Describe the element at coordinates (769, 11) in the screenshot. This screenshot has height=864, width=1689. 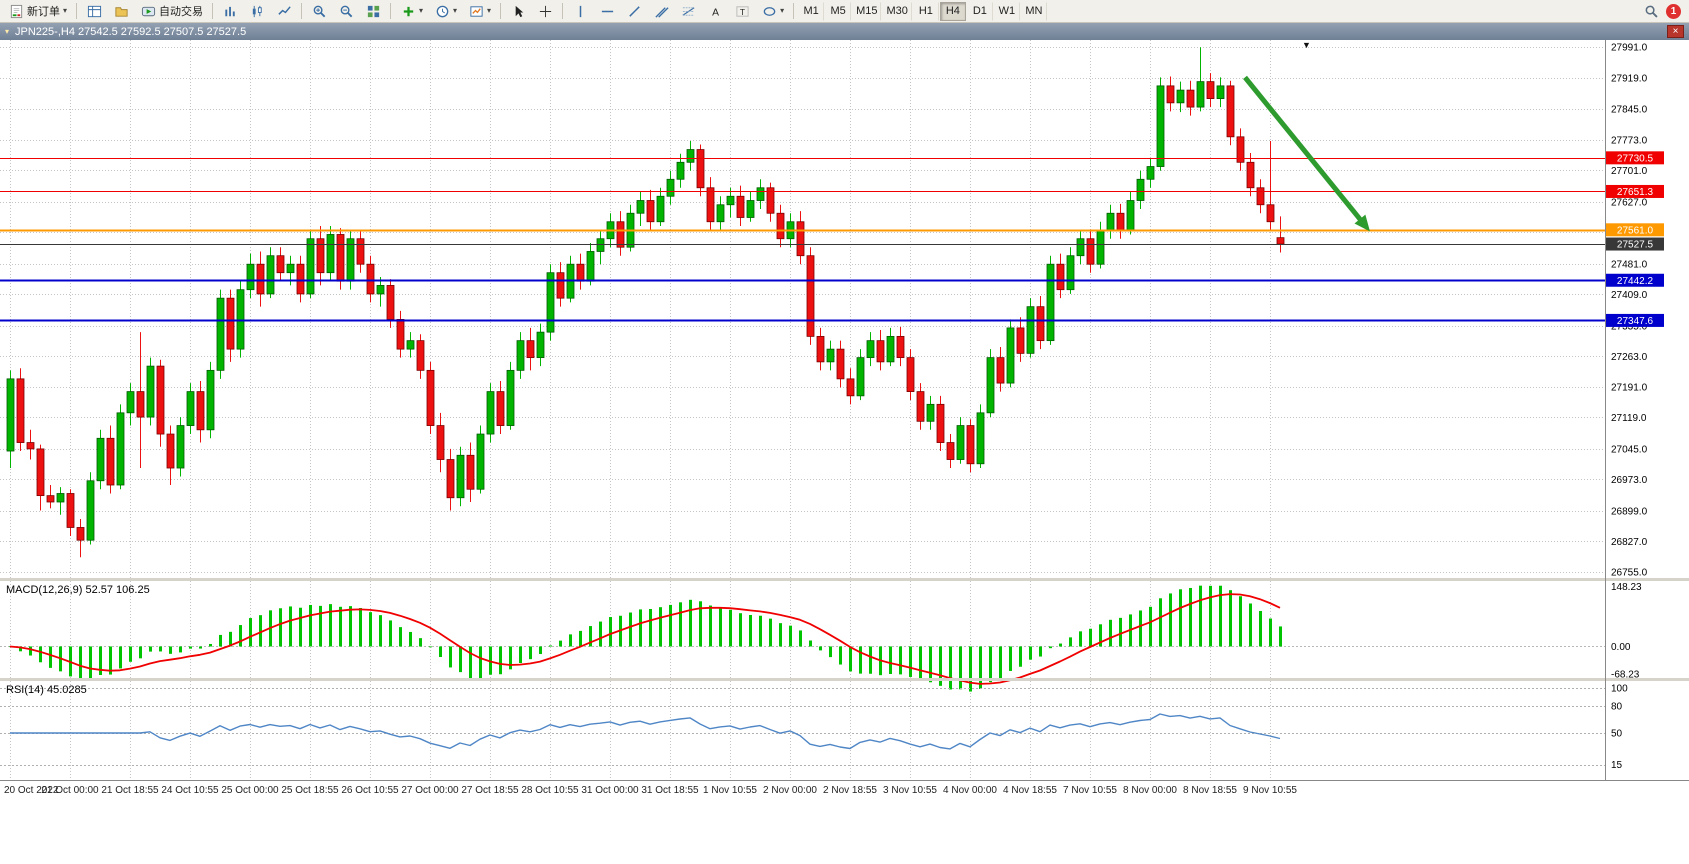
I see `shapes-icon` at that location.